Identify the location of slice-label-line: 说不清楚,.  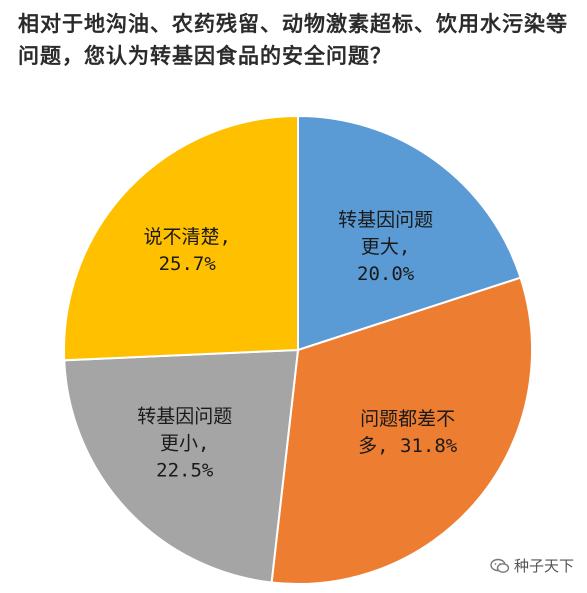
(186, 237).